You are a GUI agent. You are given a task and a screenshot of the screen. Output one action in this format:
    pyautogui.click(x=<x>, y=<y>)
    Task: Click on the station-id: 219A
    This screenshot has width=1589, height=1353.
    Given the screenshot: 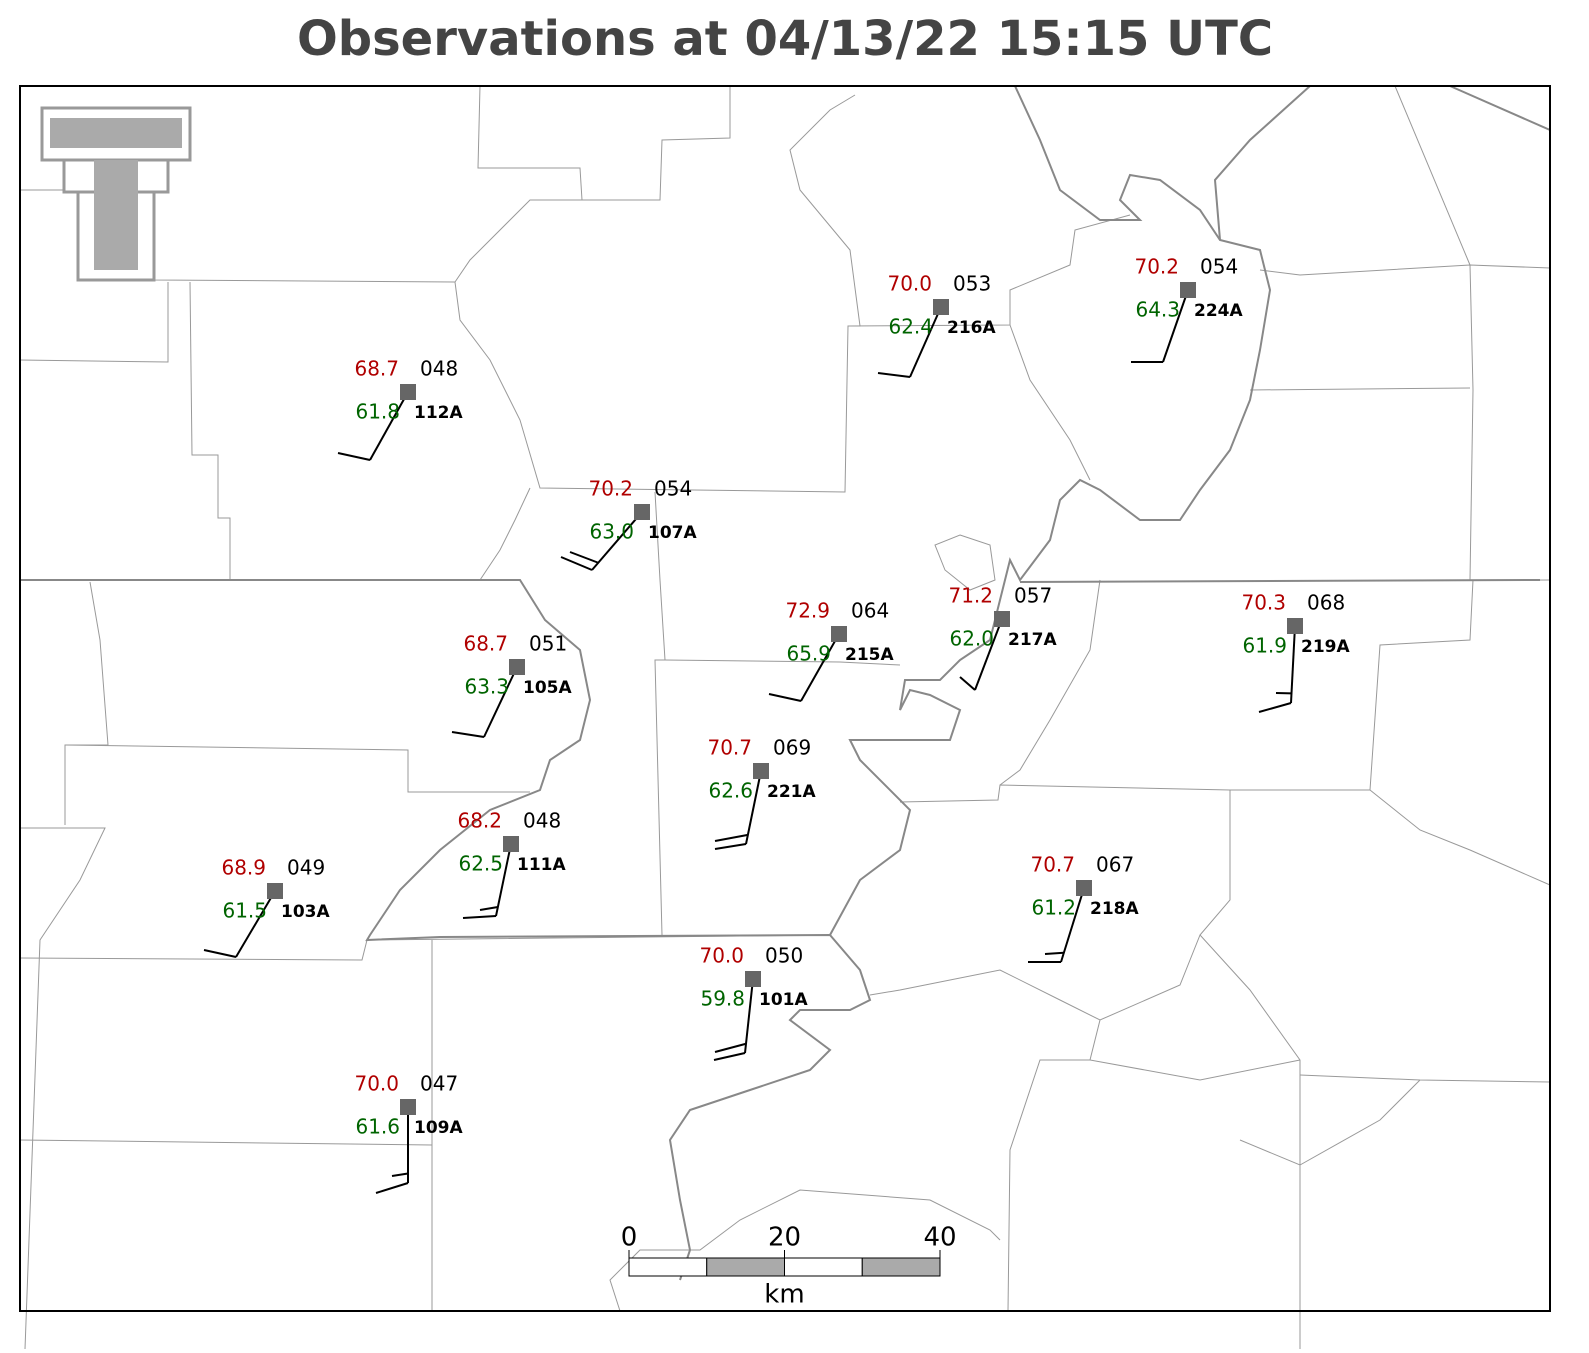 What is the action you would take?
    pyautogui.click(x=1325, y=647)
    